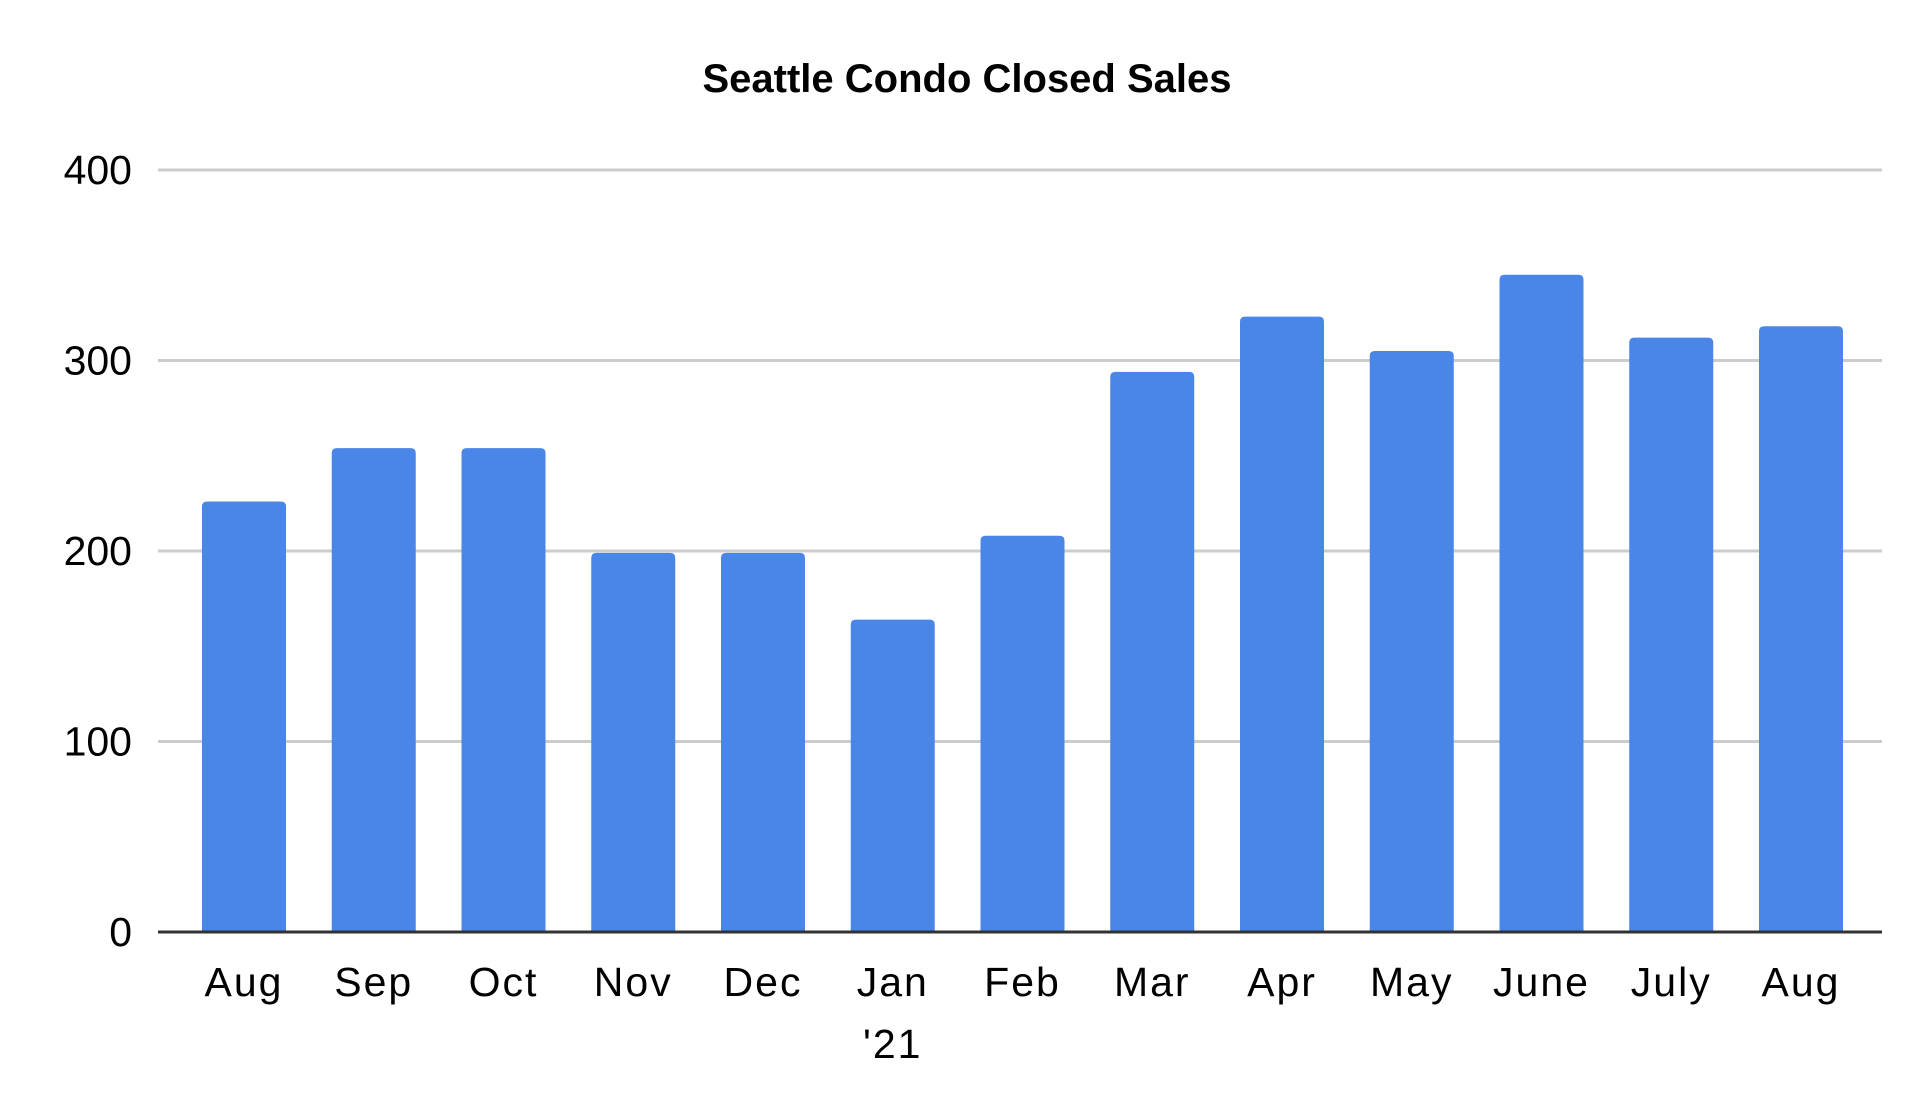 The width and height of the screenshot is (1921, 1117). What do you see at coordinates (504, 982) in the screenshot?
I see `x-tick-label: Oct` at bounding box center [504, 982].